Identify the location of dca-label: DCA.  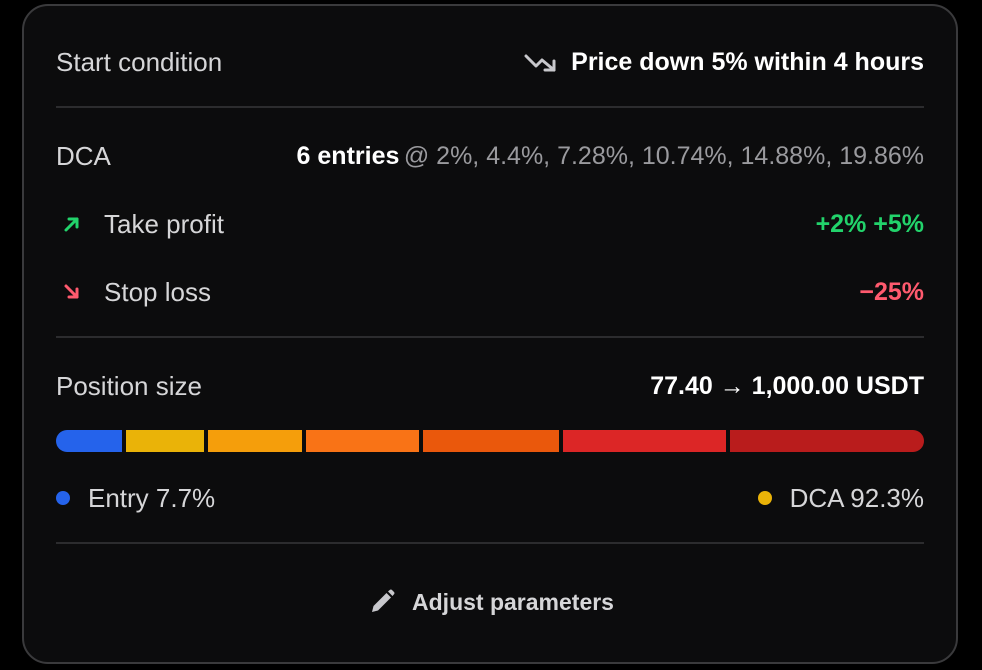
(83, 155).